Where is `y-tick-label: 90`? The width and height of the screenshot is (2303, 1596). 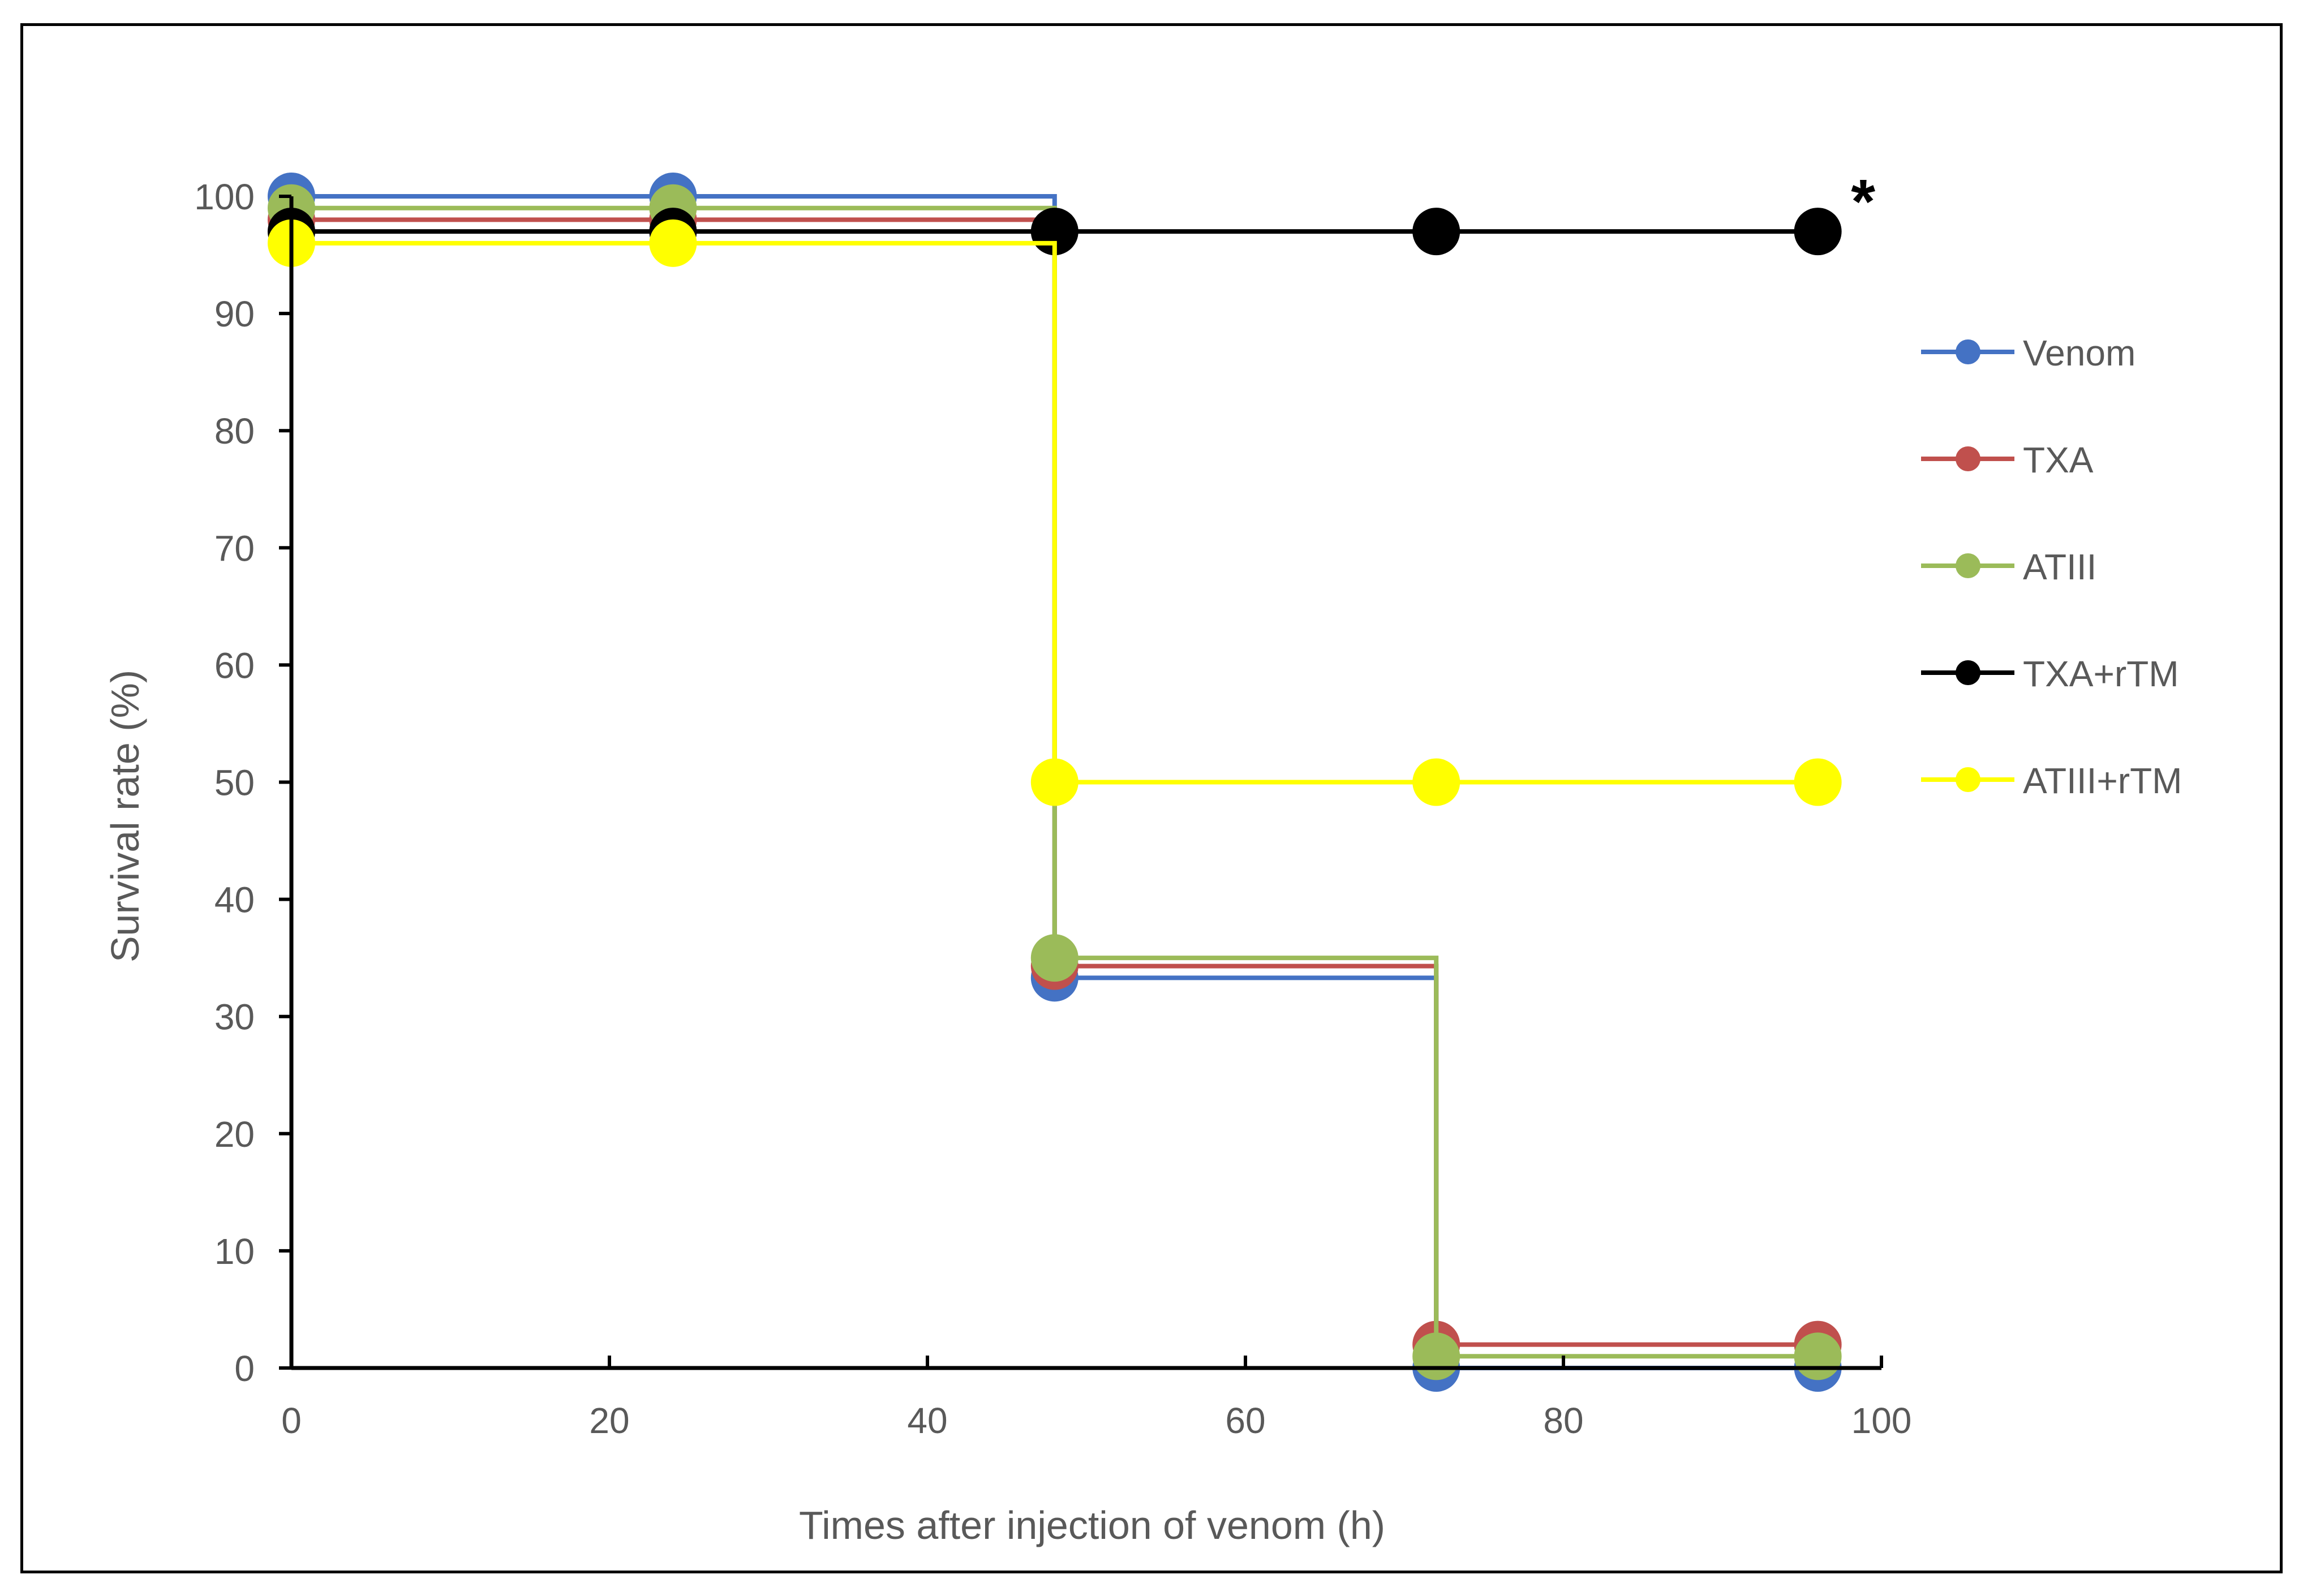
y-tick-label: 90 is located at coordinates (235, 314).